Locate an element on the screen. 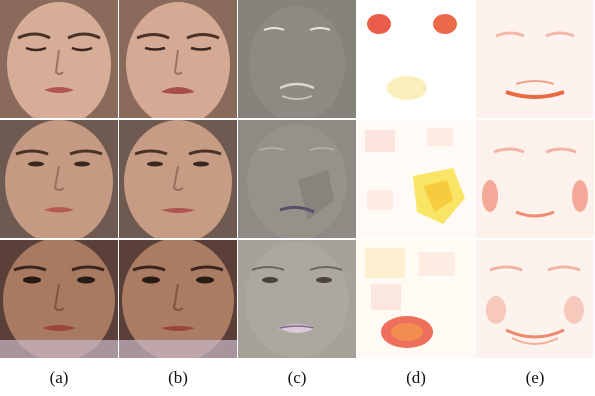 The width and height of the screenshot is (595, 396). row3-col-c-difference-image is located at coordinates (297, 299).